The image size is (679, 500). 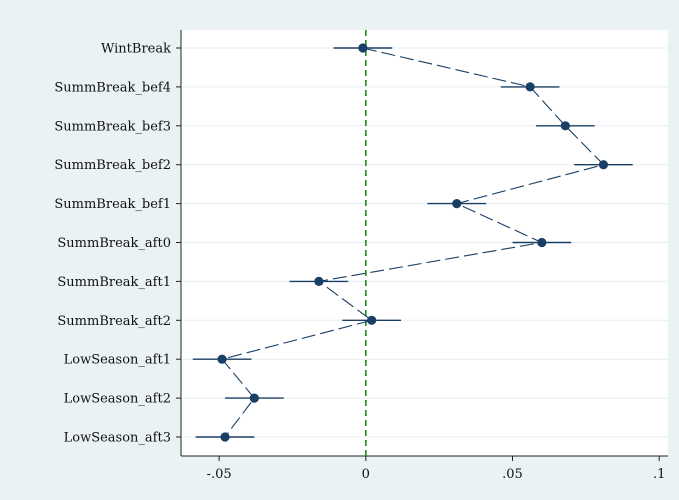 I want to click on x-tick-label: 0, so click(x=366, y=474).